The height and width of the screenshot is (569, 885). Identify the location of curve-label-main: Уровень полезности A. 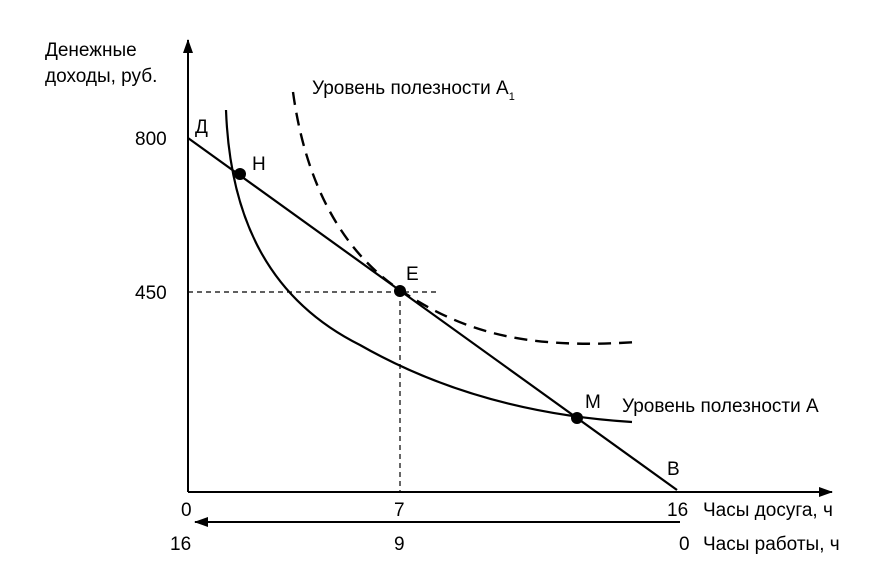
(410, 88).